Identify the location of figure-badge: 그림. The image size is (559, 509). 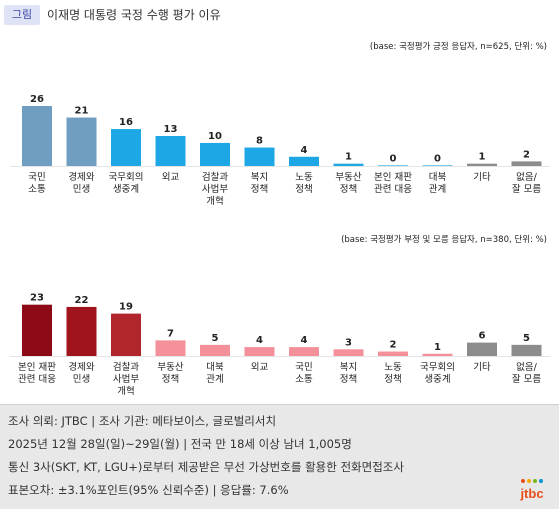
(22, 15).